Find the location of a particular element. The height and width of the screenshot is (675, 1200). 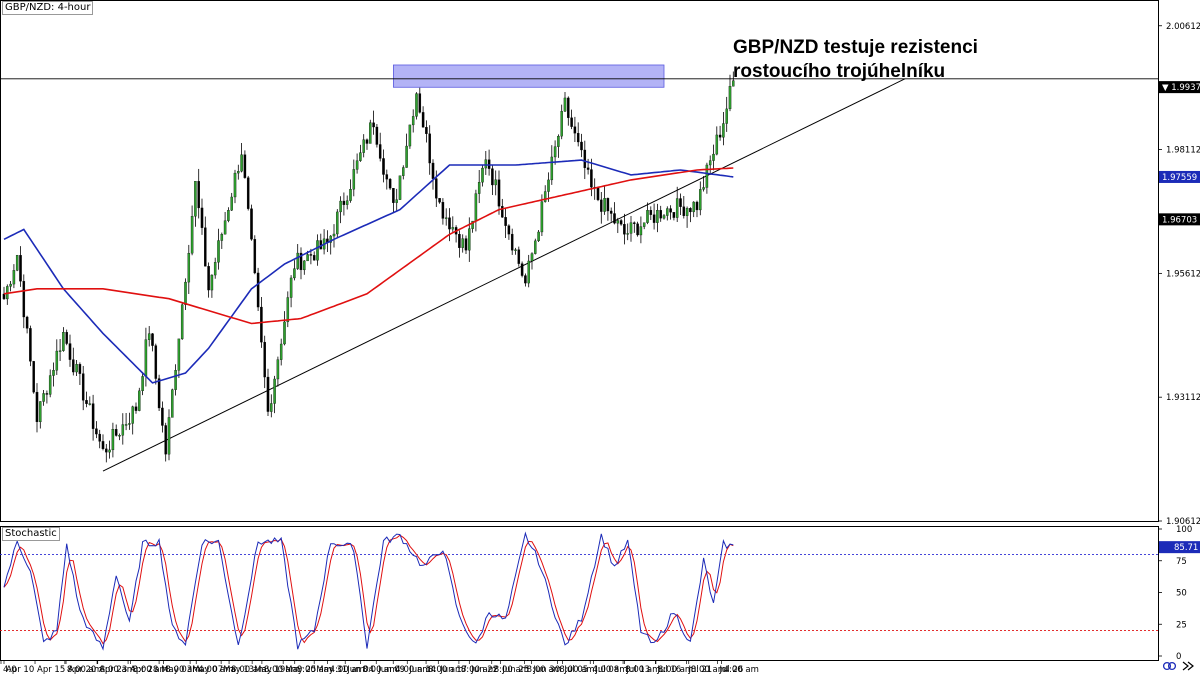

time-tick-label: Jul 16 is located at coordinates (668, 670).